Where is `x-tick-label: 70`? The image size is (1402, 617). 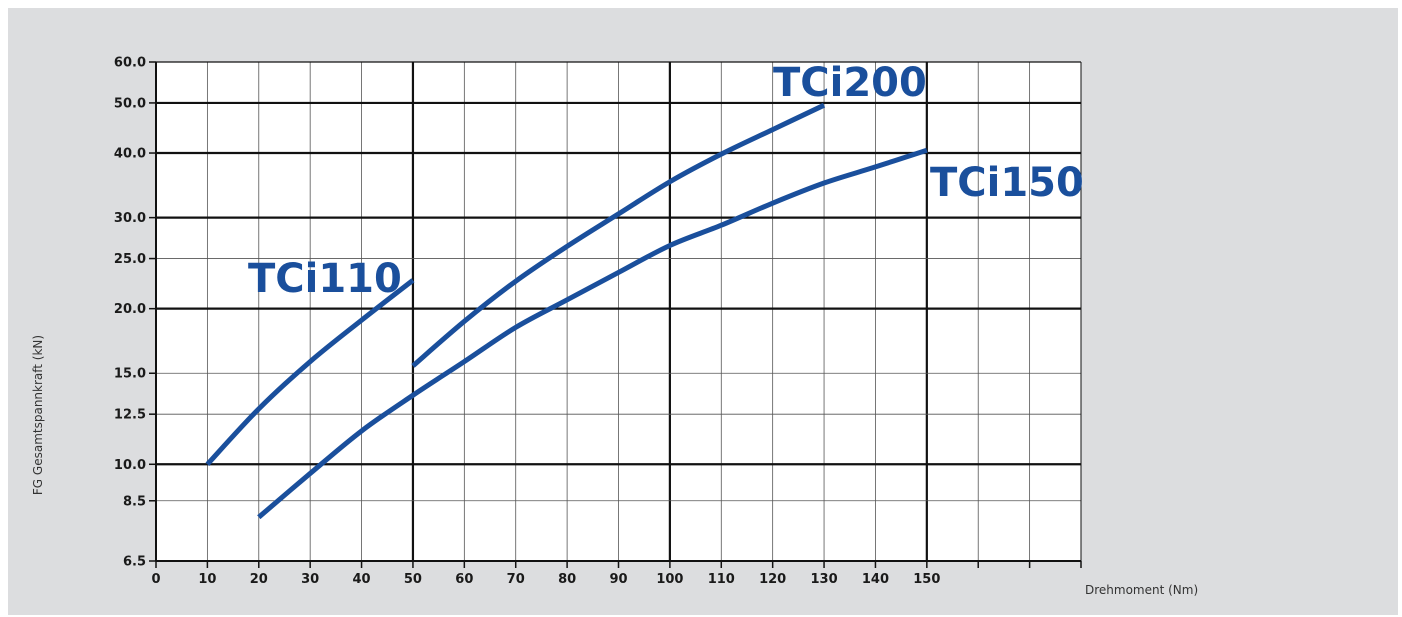
x-tick-label: 70 is located at coordinates (516, 579).